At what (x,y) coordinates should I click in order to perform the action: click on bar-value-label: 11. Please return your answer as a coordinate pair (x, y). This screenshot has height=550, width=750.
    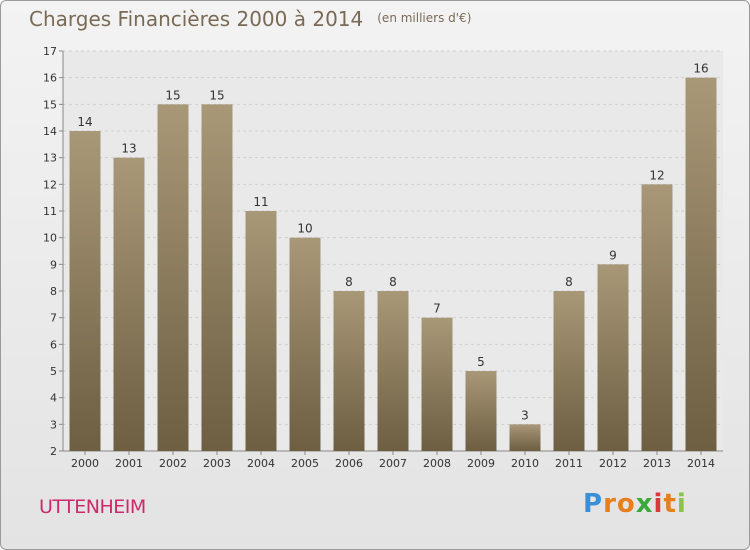
    Looking at the image, I should click on (260, 202).